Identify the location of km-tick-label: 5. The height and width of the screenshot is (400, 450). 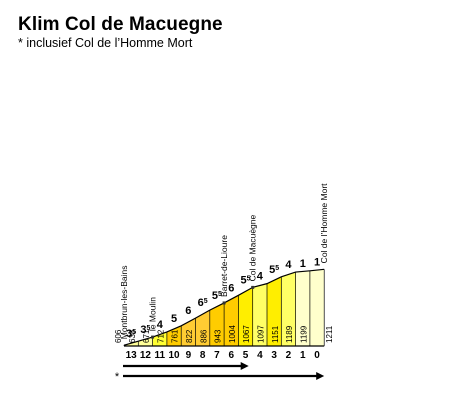
(246, 355).